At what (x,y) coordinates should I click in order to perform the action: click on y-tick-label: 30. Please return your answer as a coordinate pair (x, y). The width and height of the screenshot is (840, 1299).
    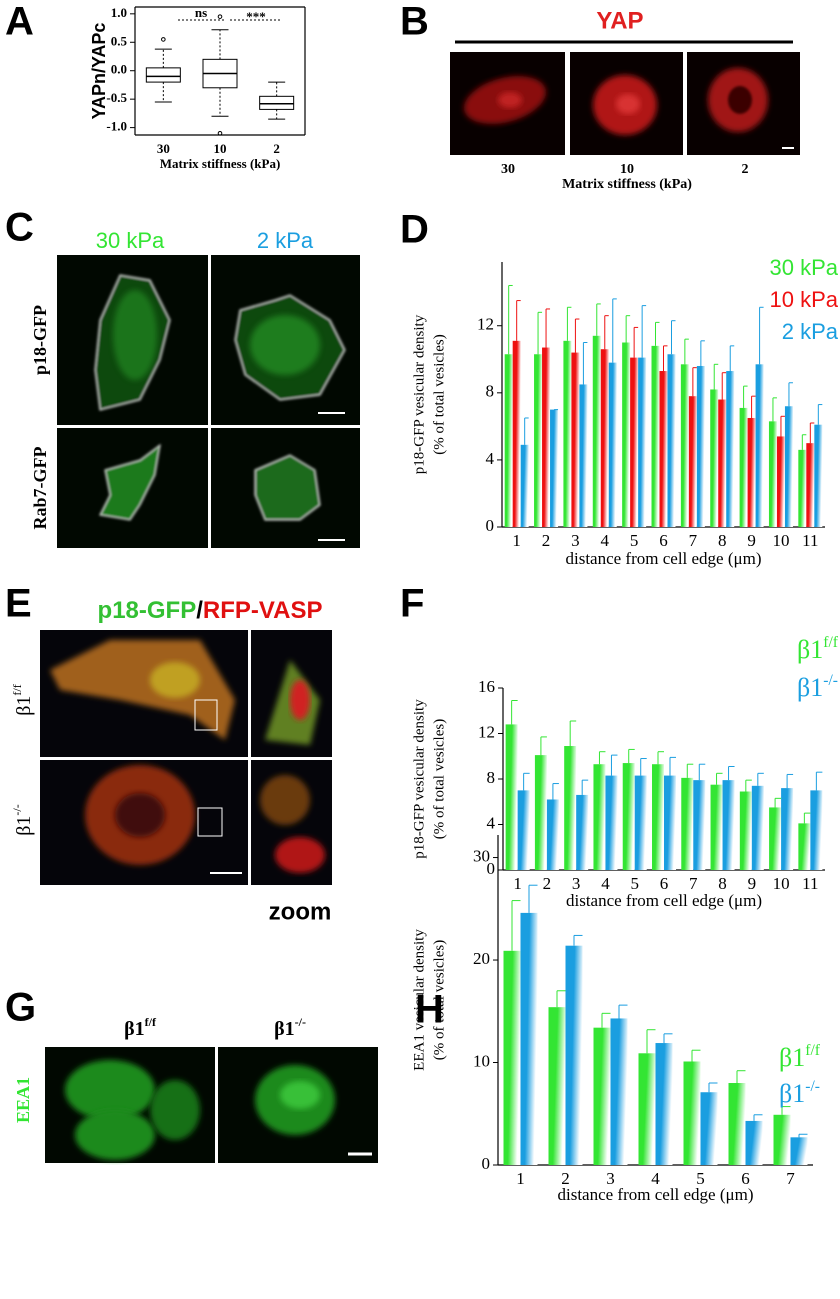
    Looking at the image, I should click on (481, 855).